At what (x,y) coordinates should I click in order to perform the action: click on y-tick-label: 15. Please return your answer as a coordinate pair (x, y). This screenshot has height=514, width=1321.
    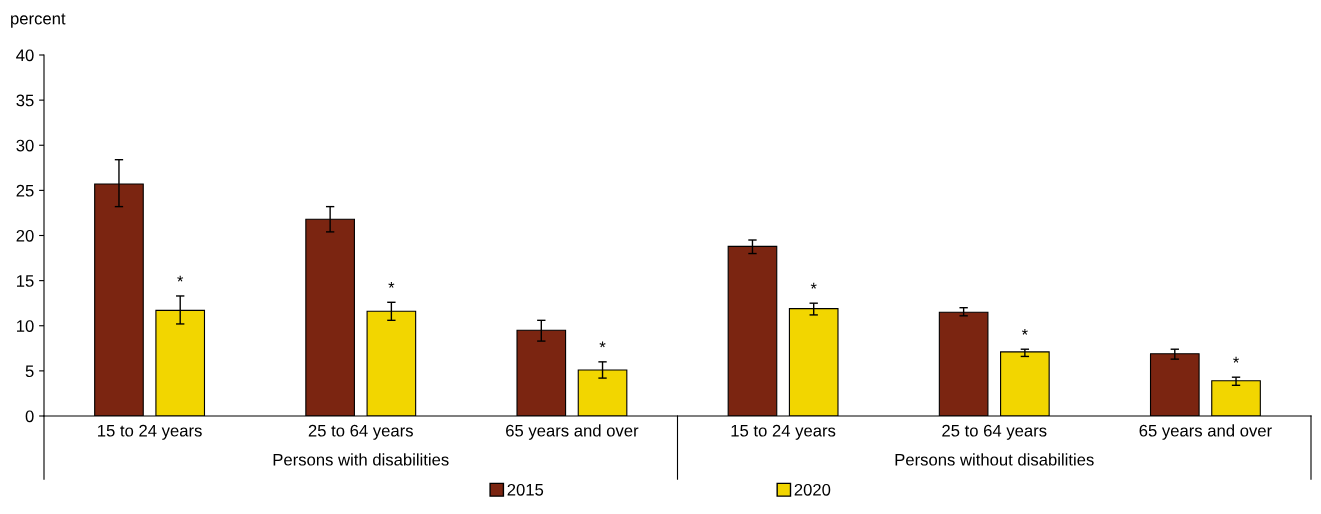
    Looking at the image, I should click on (25, 281).